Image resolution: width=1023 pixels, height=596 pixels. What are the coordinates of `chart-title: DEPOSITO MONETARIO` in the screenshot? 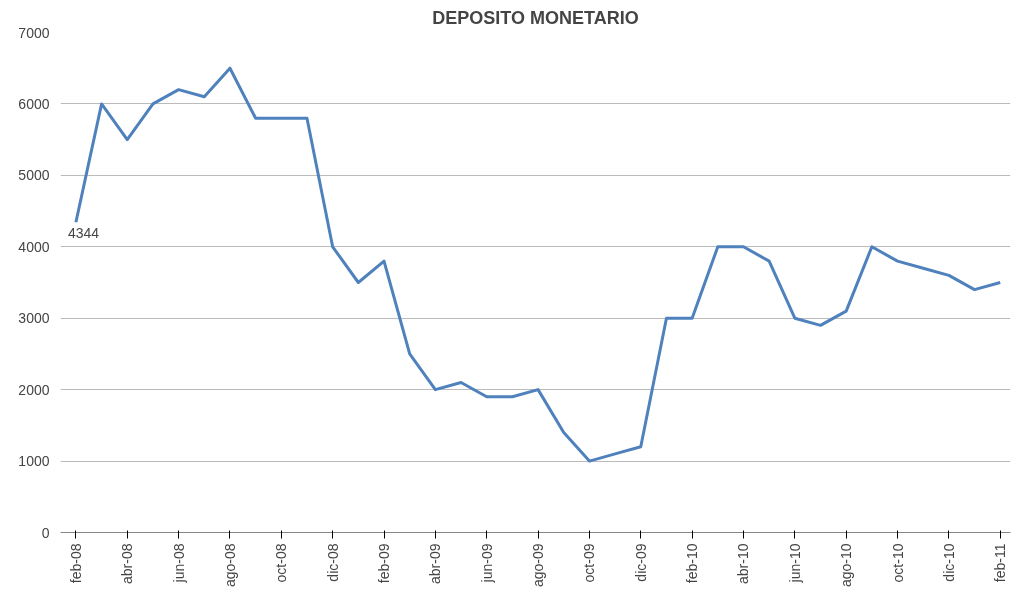 It's located at (535, 17).